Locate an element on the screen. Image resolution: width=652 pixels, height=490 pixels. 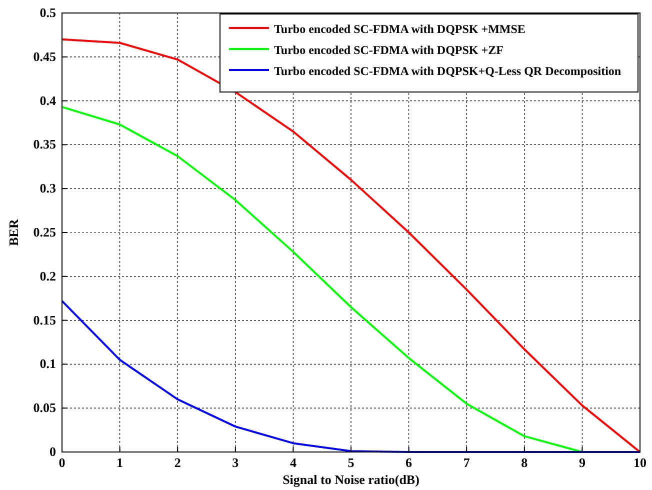
x-tick-label: 4 is located at coordinates (293, 462).